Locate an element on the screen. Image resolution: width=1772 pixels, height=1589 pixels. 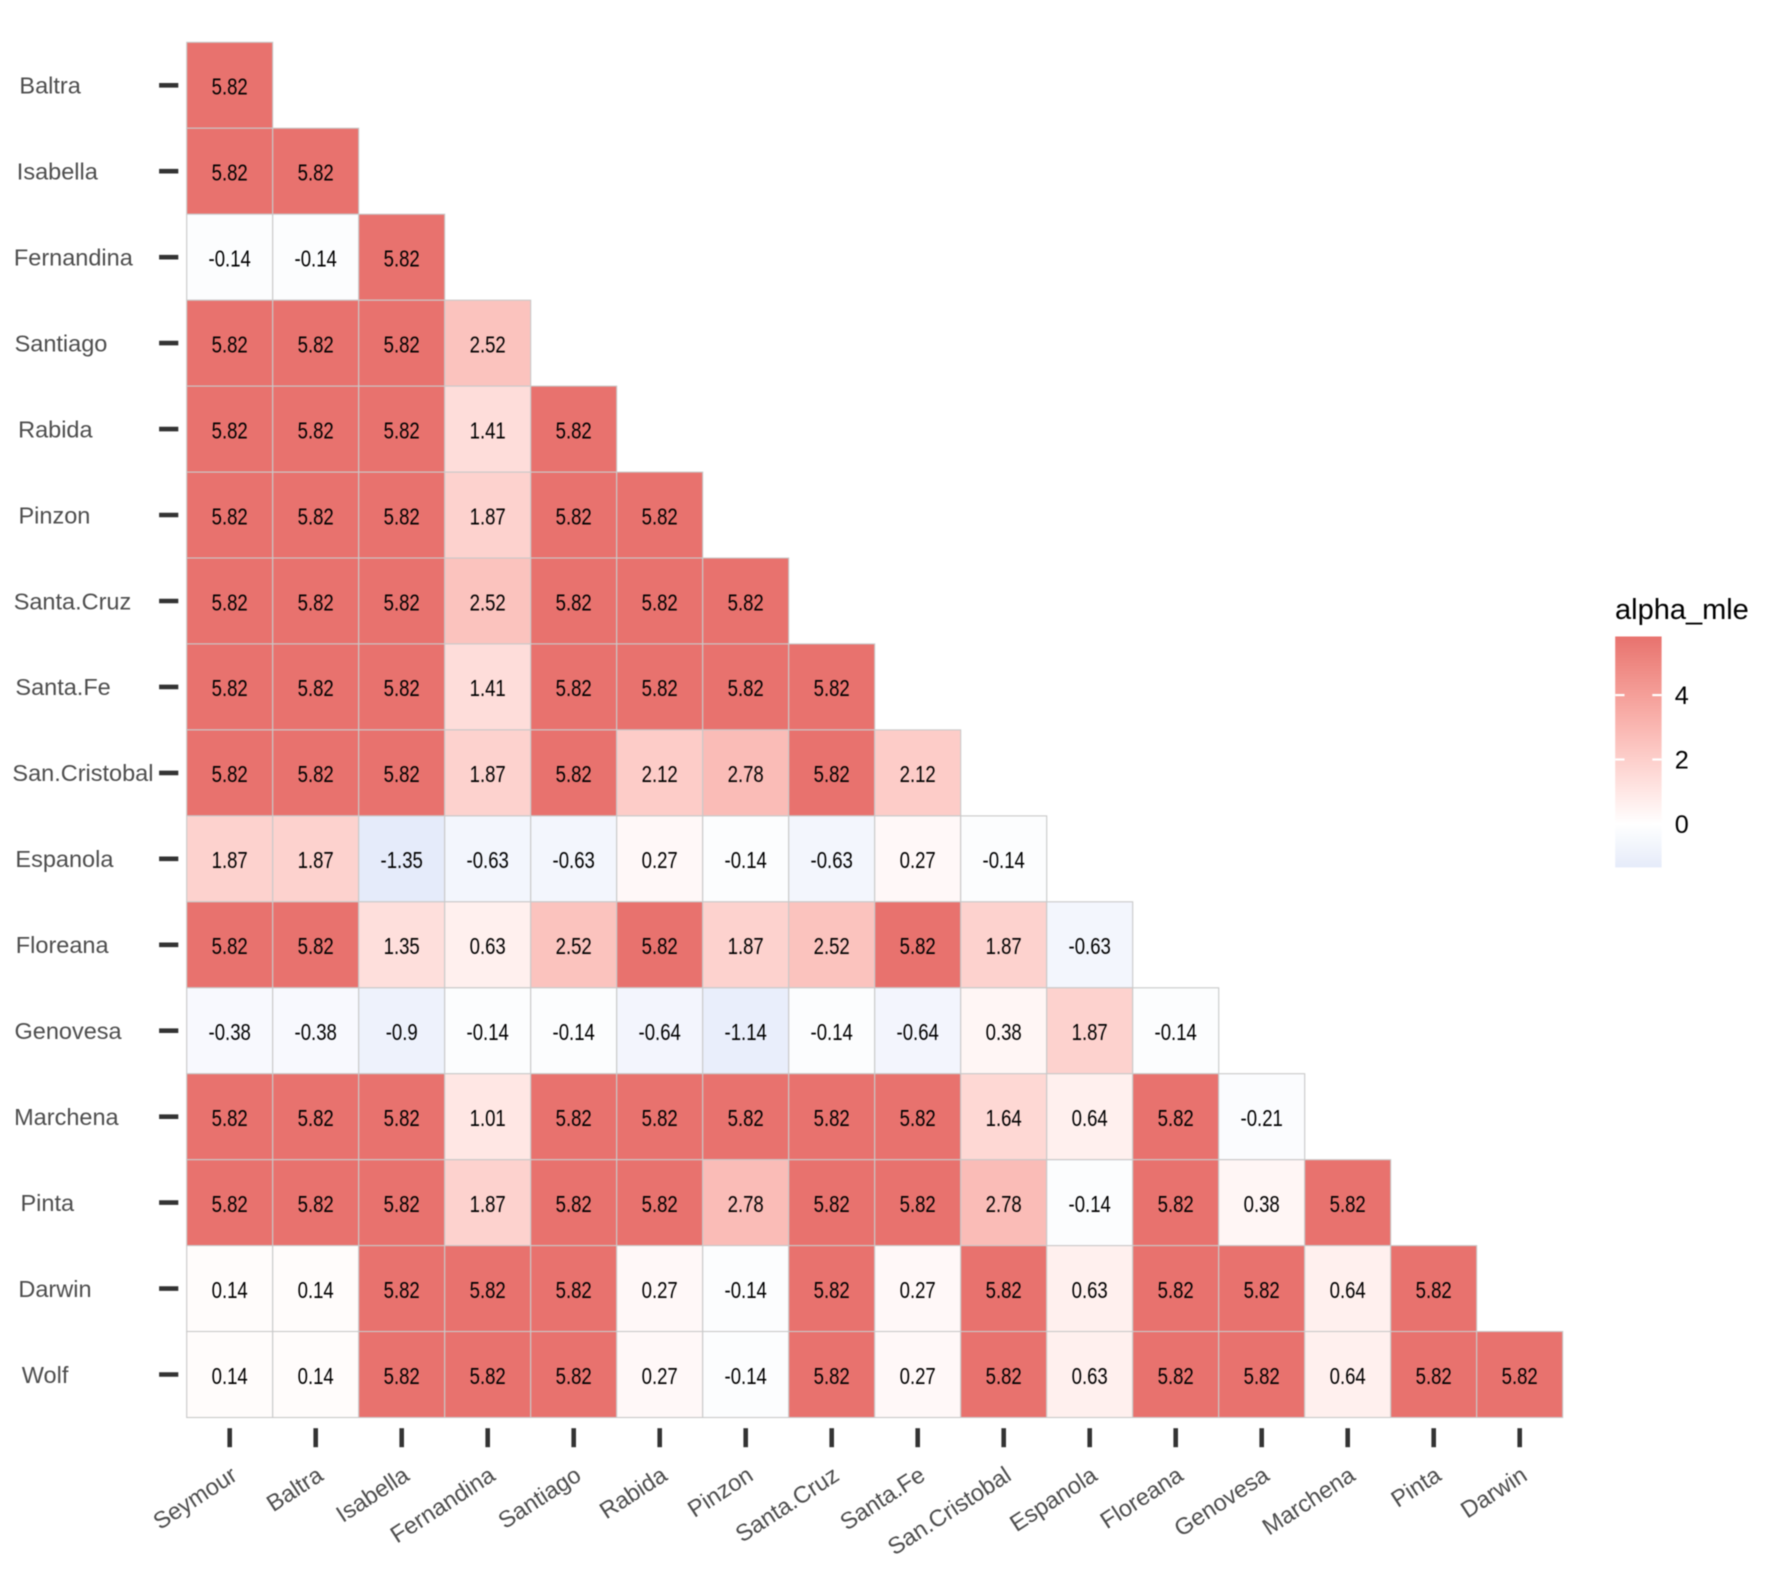
svg-text: 2.12 is located at coordinates (660, 774).